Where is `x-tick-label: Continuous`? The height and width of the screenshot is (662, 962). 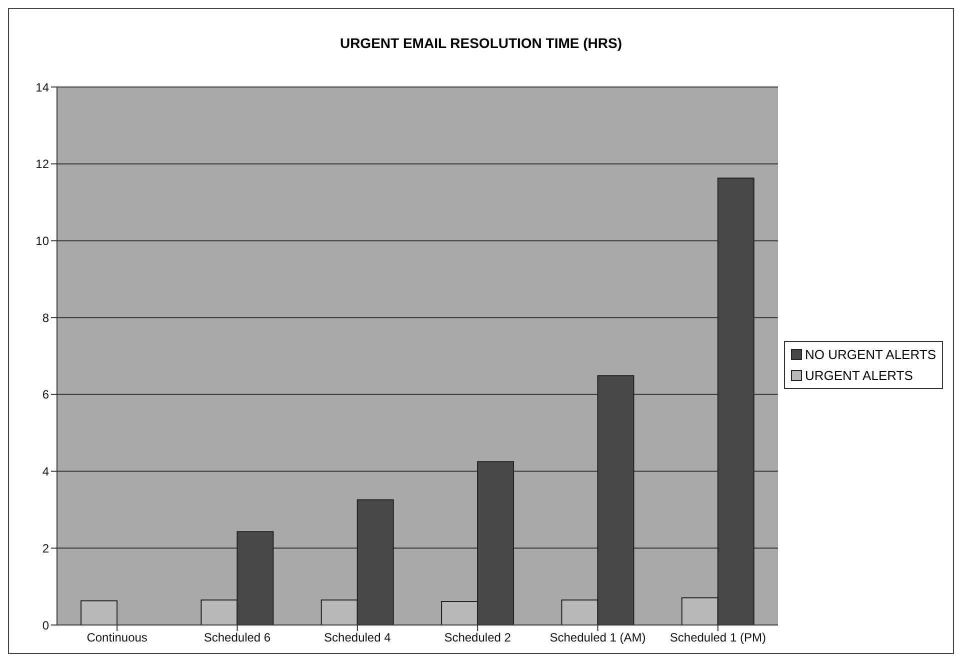
x-tick-label: Continuous is located at coordinates (117, 637).